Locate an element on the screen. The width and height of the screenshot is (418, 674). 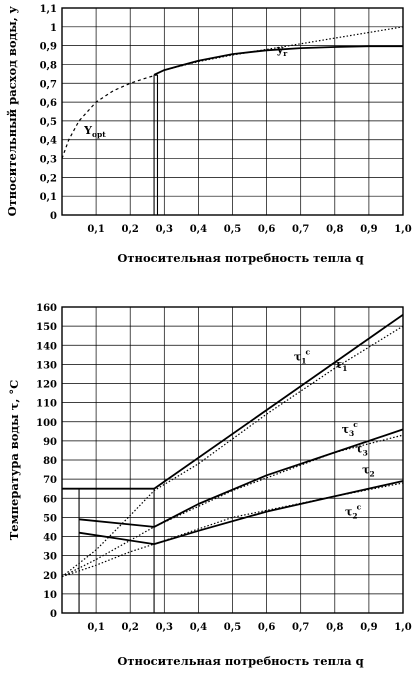
y-tick-label: 30 is located at coordinates (50, 557).